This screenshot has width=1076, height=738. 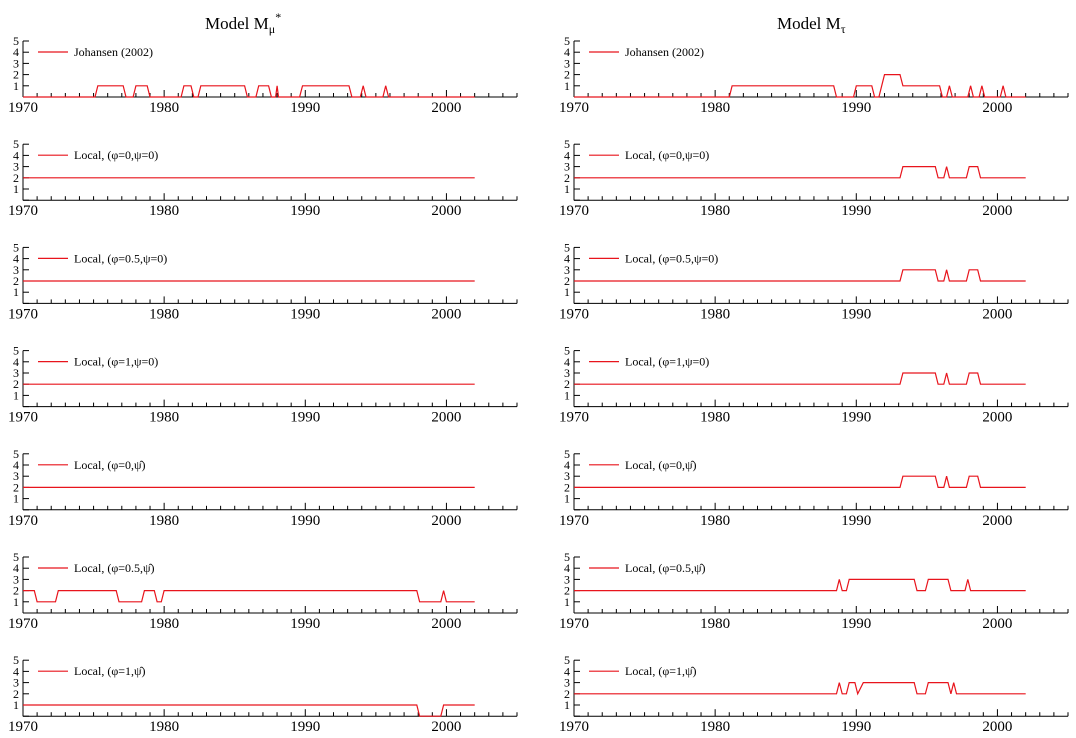 I want to click on legend-label: Local, (φ=0,ψ=0), so click(x=116, y=155).